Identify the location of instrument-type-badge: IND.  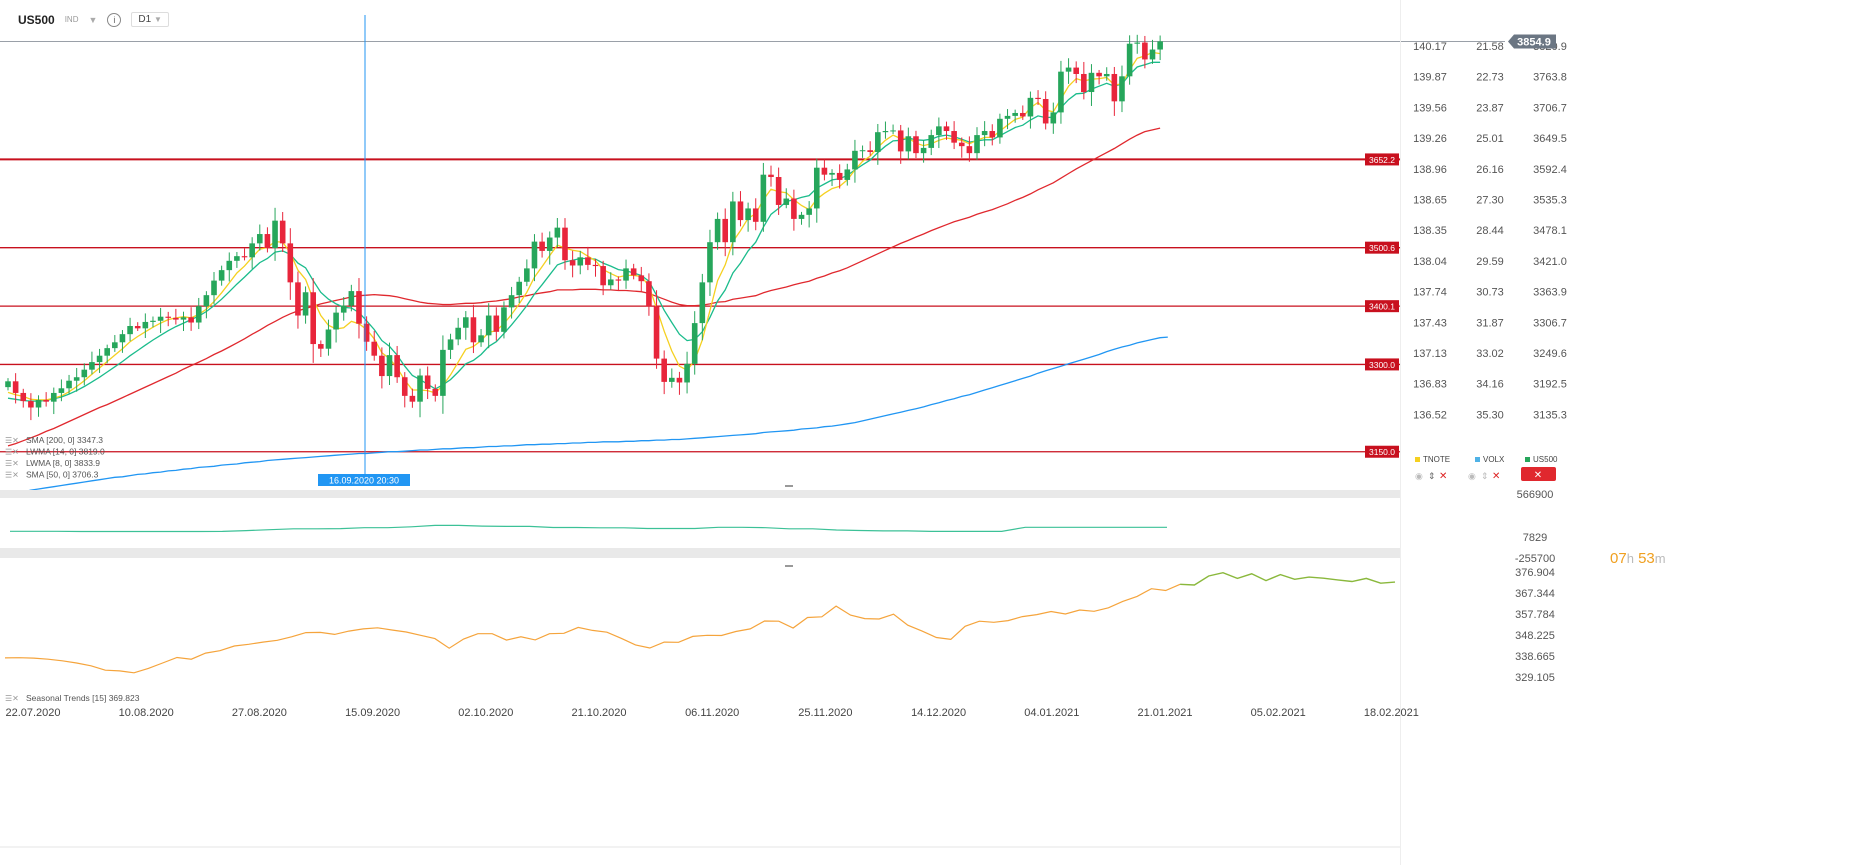
(71, 19).